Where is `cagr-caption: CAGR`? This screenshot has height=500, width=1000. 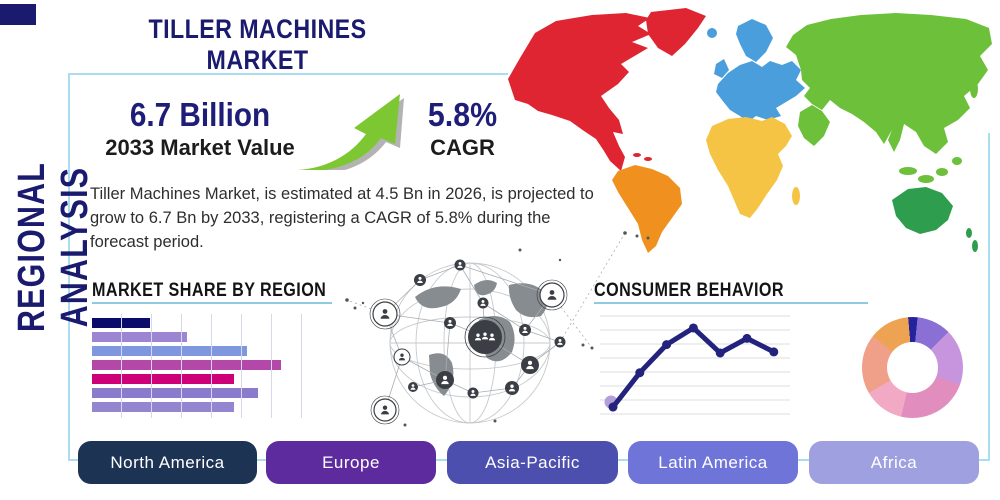
cagr-caption: CAGR is located at coordinates (462, 147).